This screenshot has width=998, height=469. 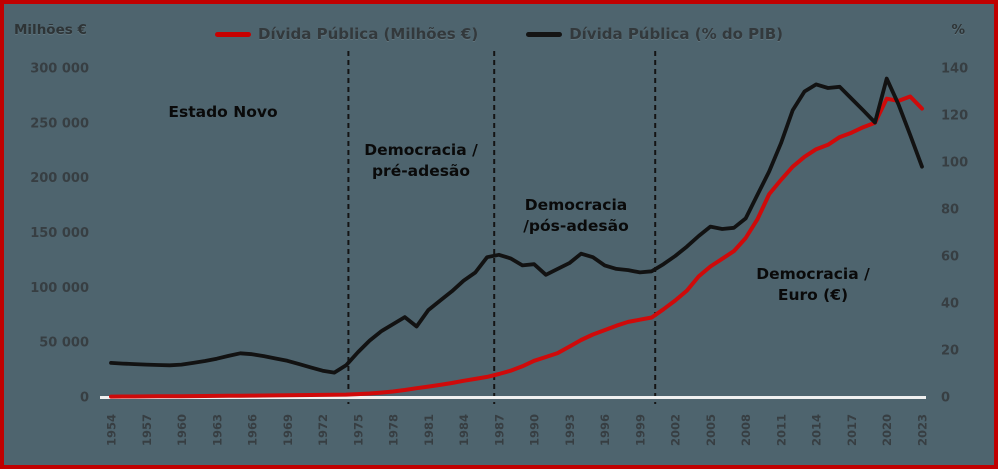 I want to click on x-axis-tick-label: 1990, so click(x=535, y=430).